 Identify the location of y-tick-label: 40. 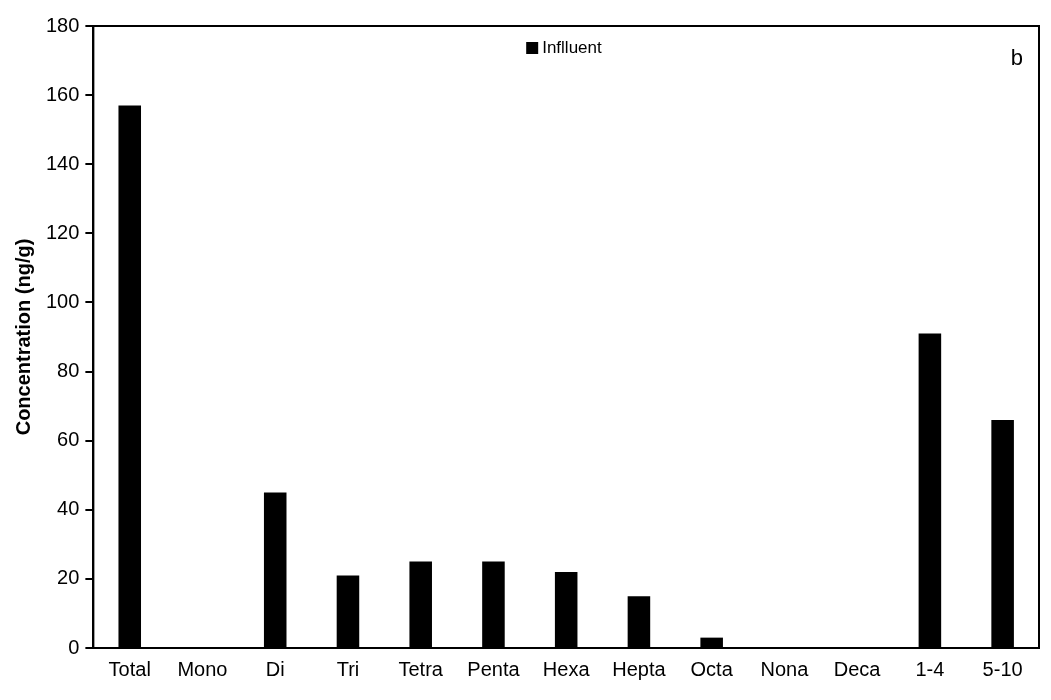
(68, 508).